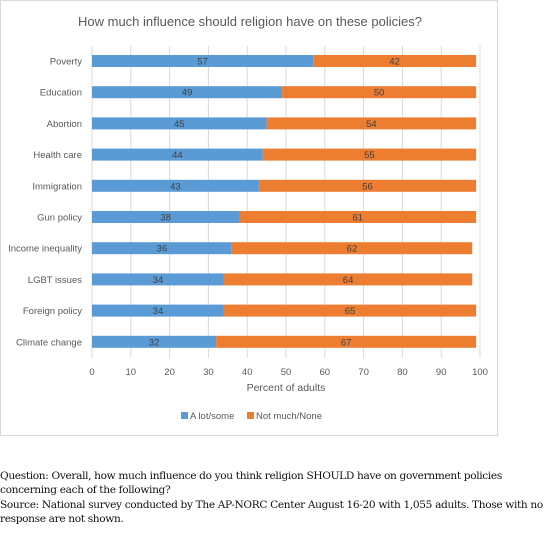  I want to click on legend-label: Not much/None, so click(289, 416).